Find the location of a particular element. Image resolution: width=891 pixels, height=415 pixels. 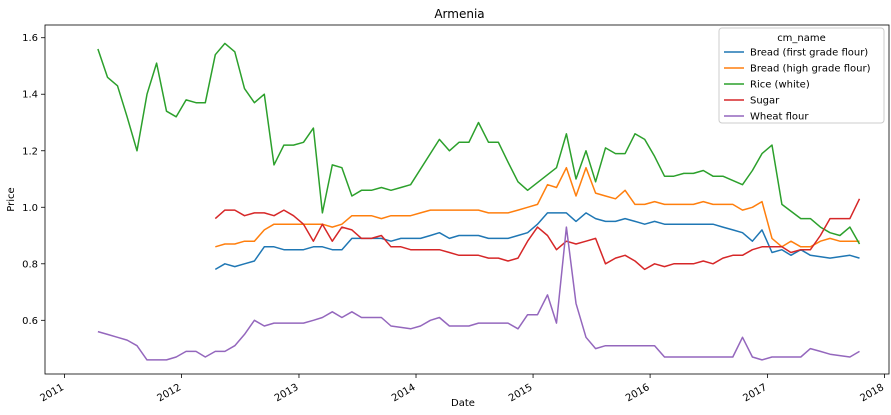

x-tick-label: 2015 is located at coordinates (521, 393).